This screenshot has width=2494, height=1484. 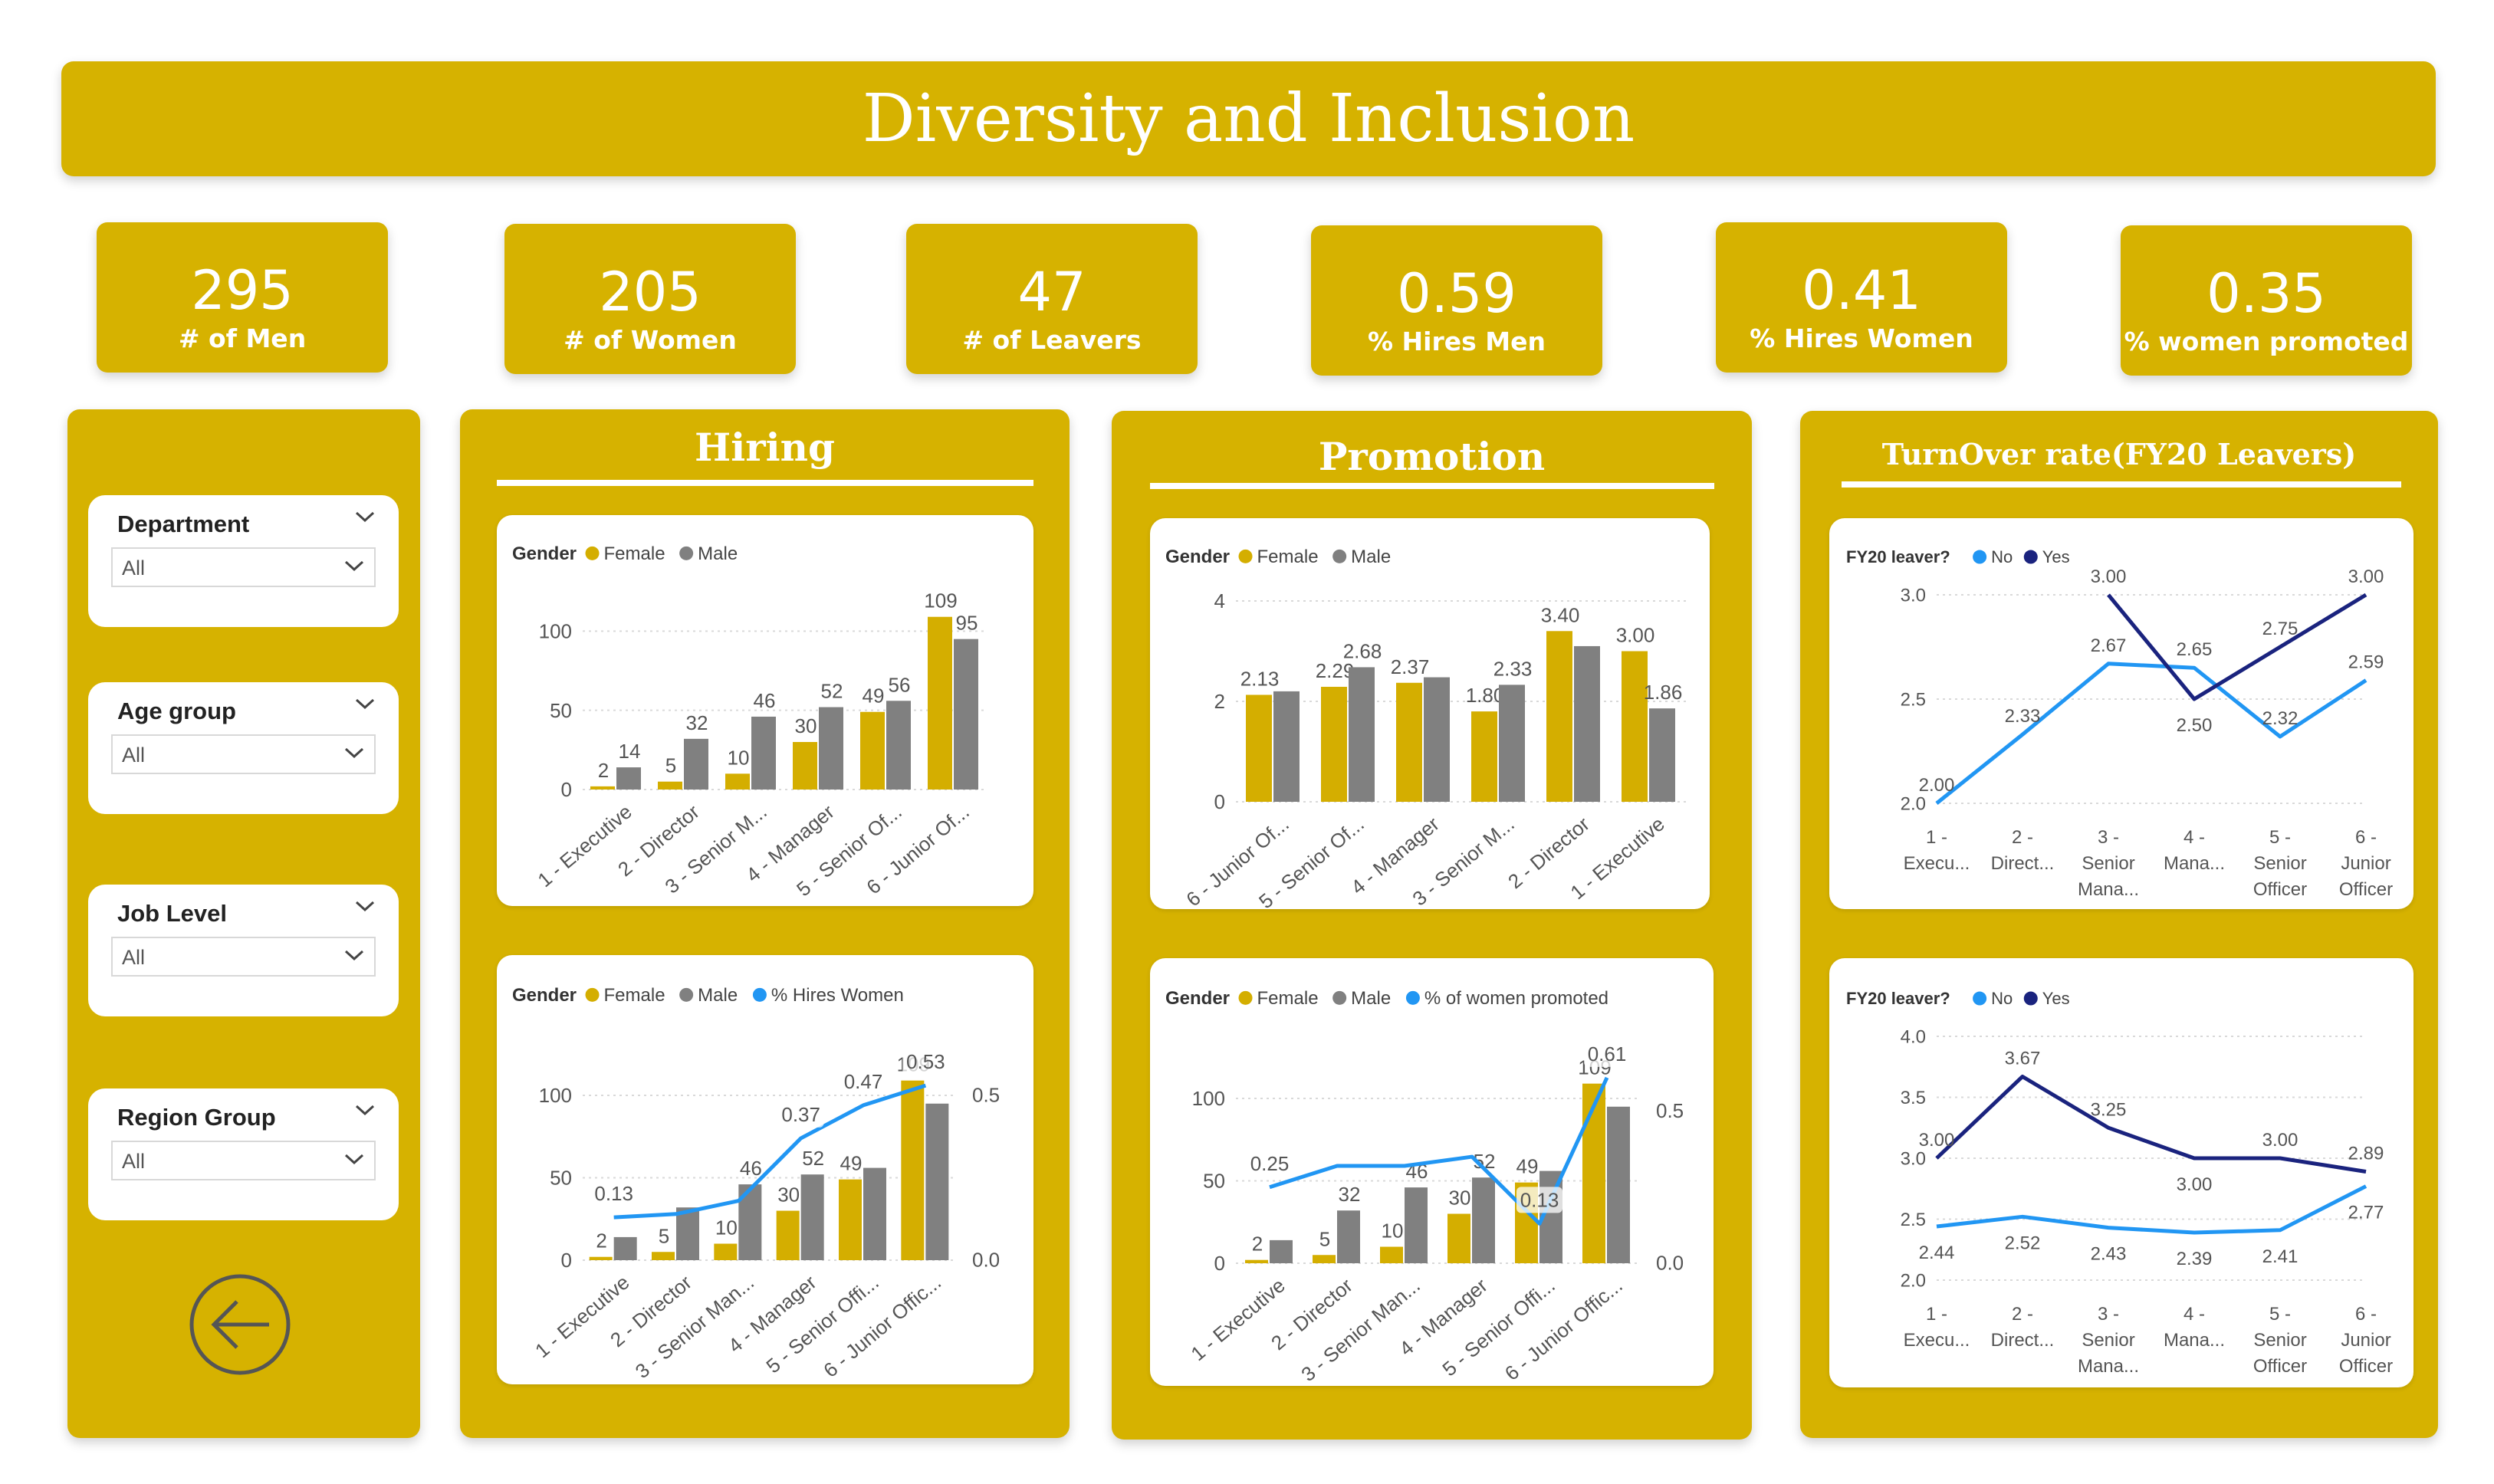 I want to click on line-data-label: 2.39, so click(x=2195, y=1259).